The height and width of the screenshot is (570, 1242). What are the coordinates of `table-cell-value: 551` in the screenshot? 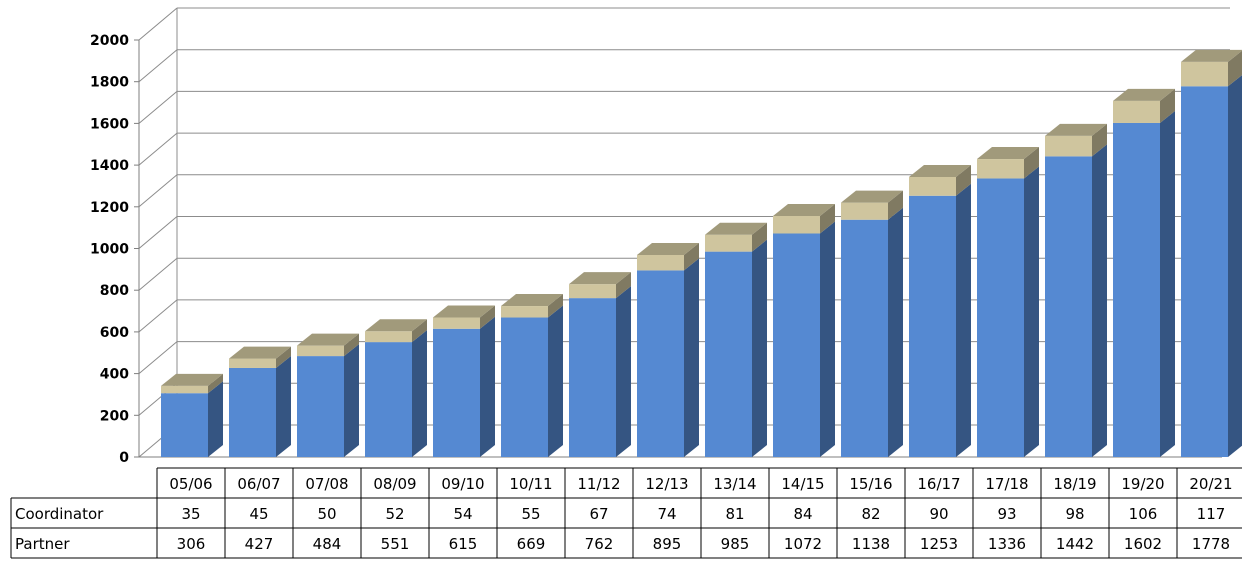 It's located at (395, 544).